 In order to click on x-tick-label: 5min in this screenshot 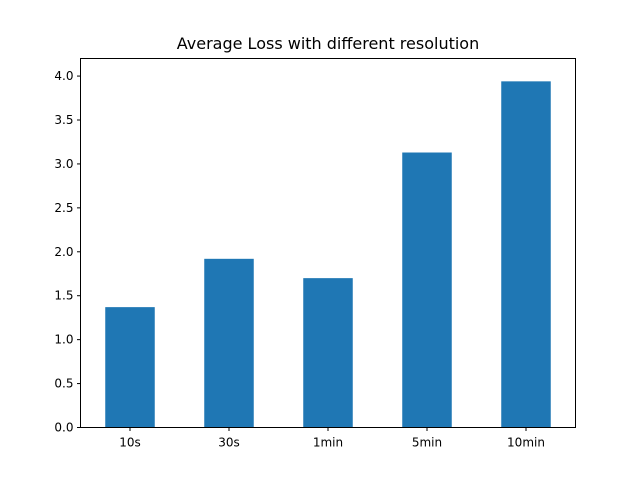, I will do `click(427, 443)`.